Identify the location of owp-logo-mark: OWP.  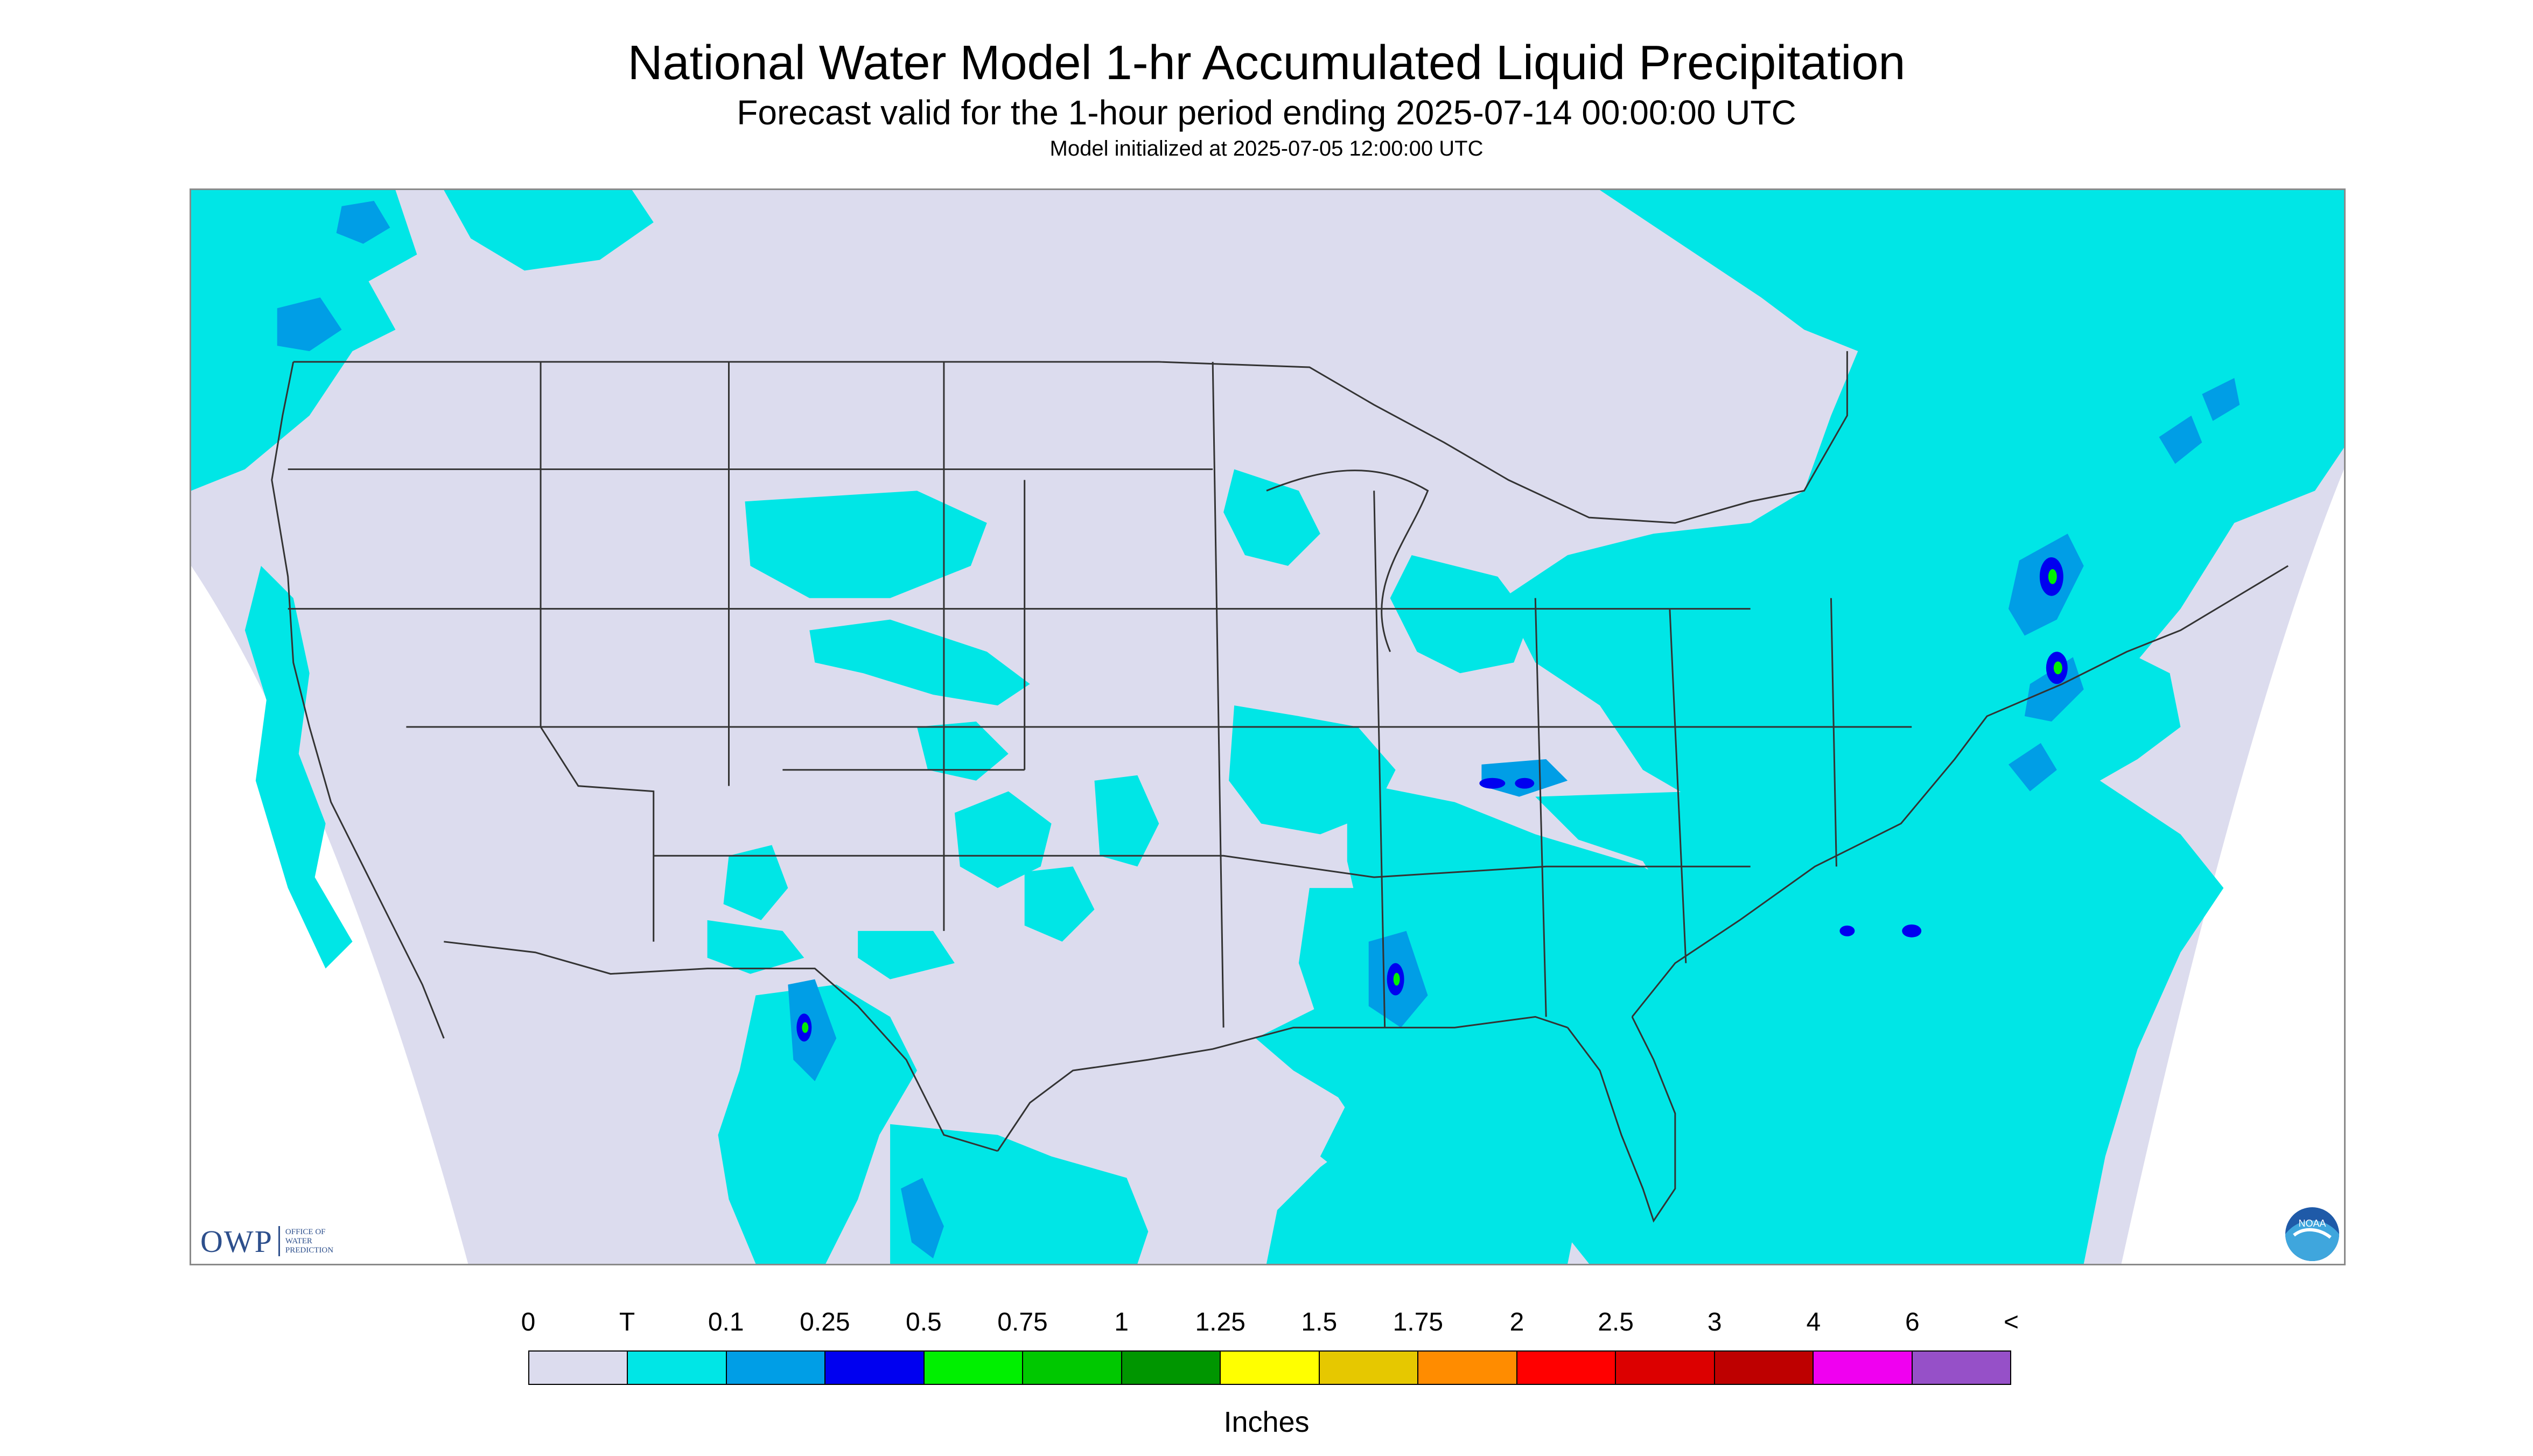
(236, 1241).